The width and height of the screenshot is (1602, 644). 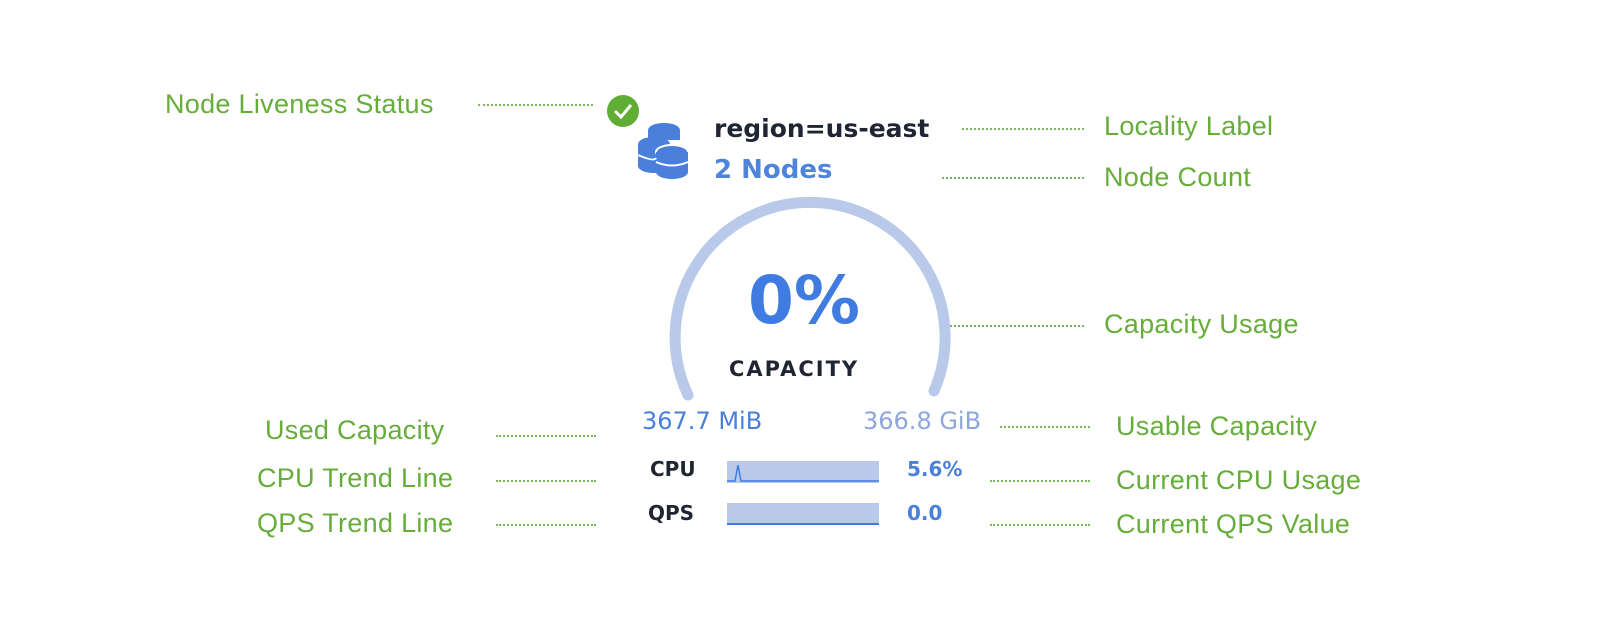 What do you see at coordinates (925, 513) in the screenshot?
I see `qps-value: 0.0` at bounding box center [925, 513].